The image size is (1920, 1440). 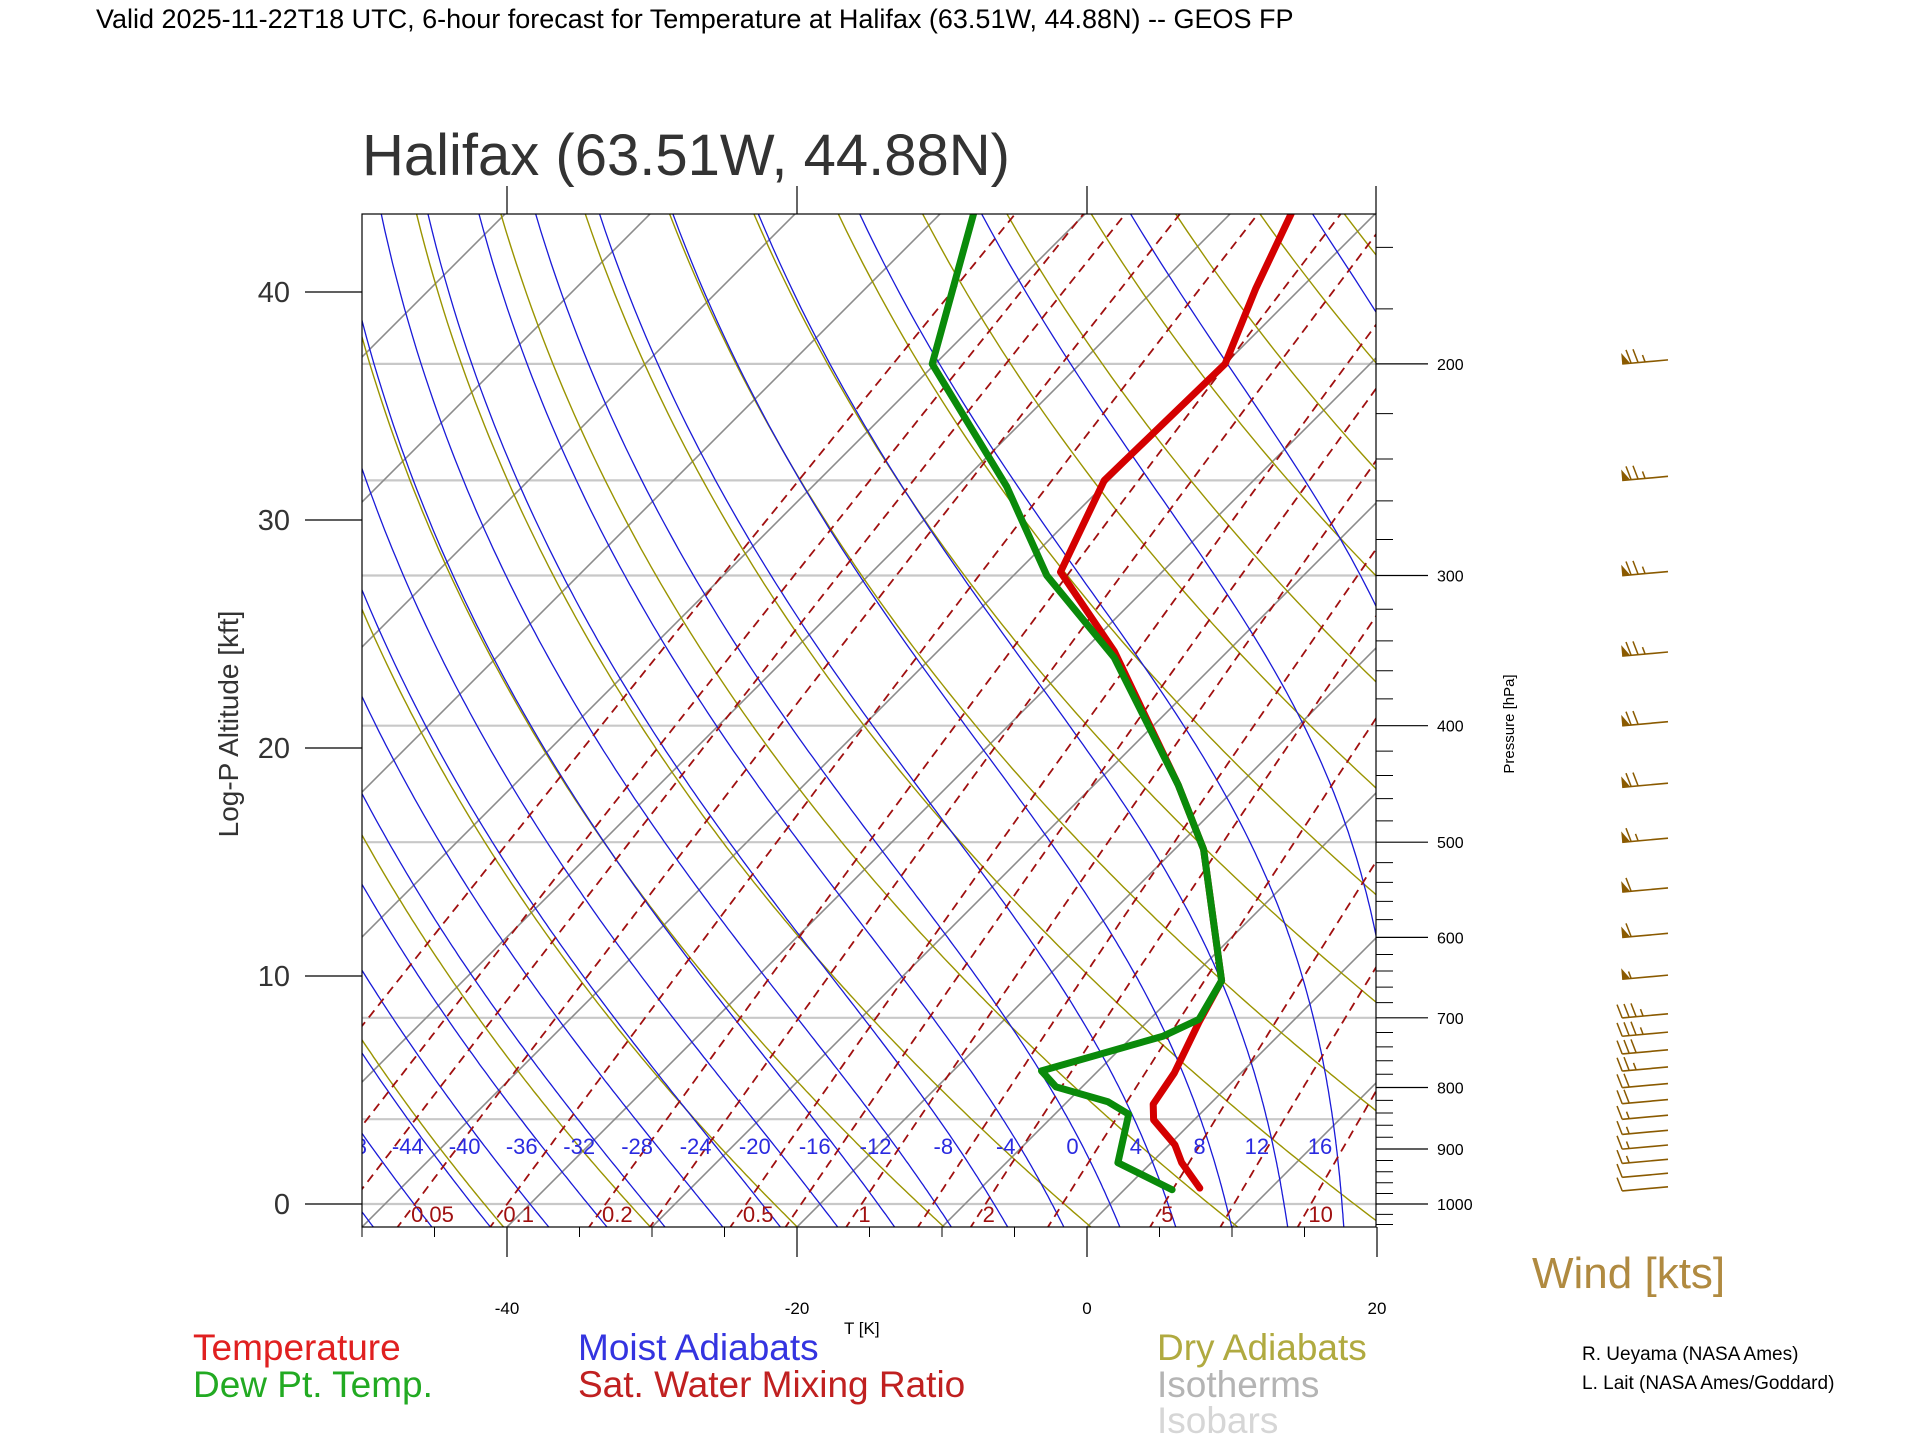 I want to click on altitude-tick-label: 0, so click(x=282, y=1205).